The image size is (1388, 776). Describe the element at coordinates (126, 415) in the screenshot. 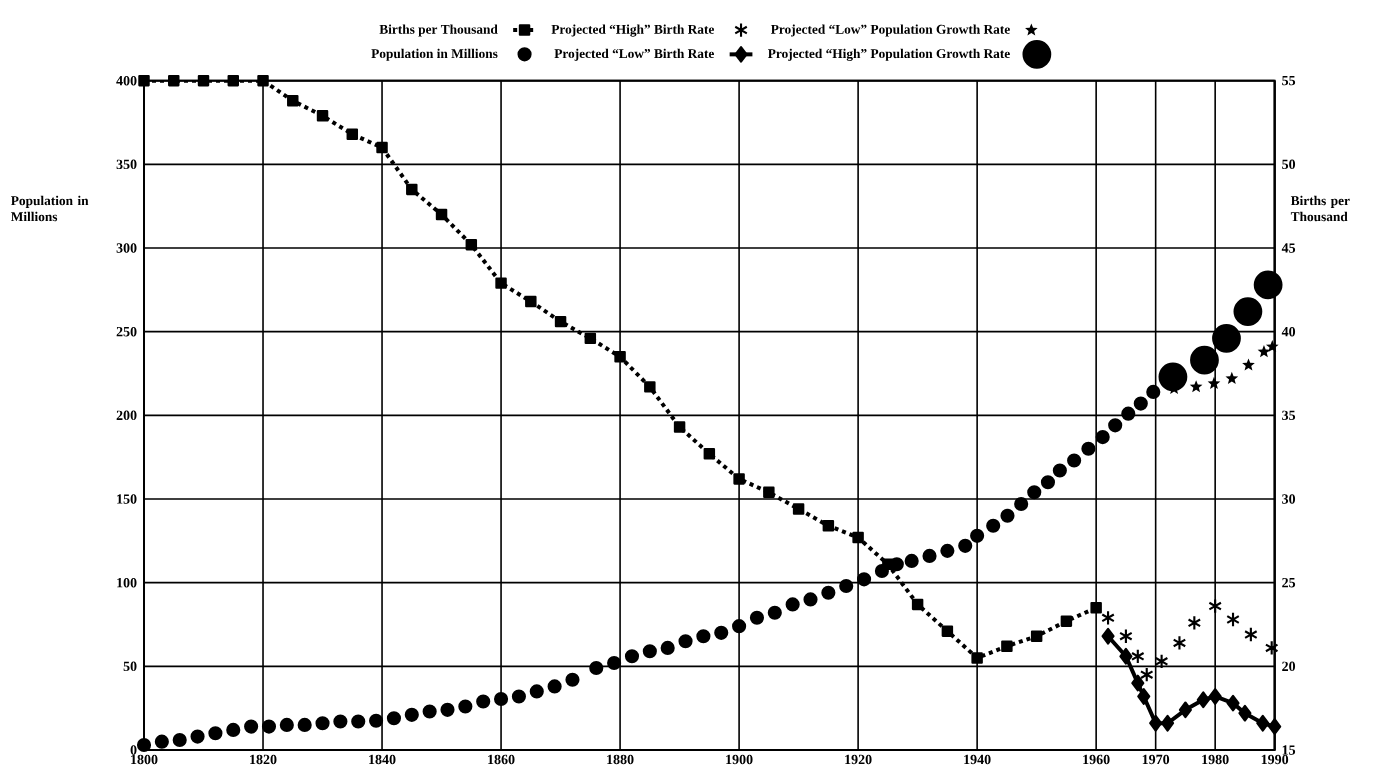

I see `y-tick-label: 200` at that location.